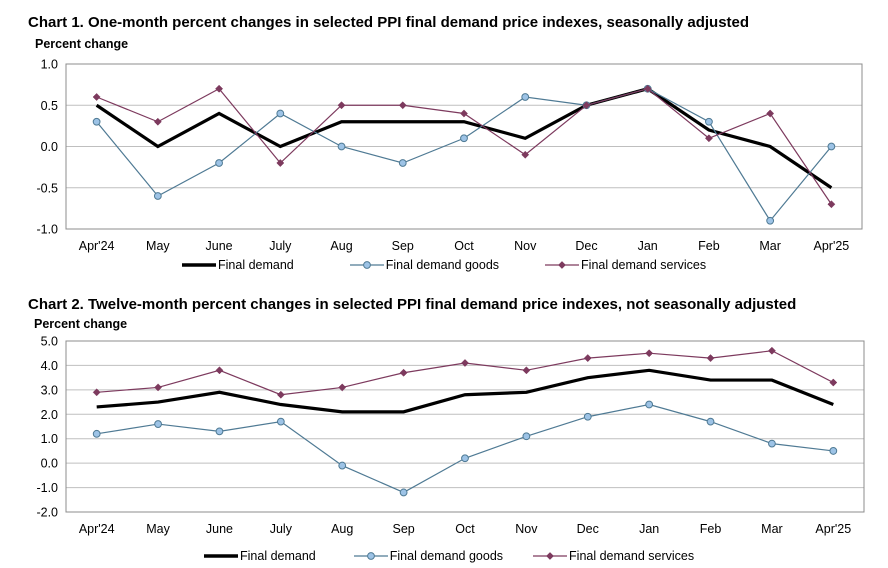 Image resolution: width=888 pixels, height=568 pixels. I want to click on series-line-final-demand-goods, so click(465, 448).